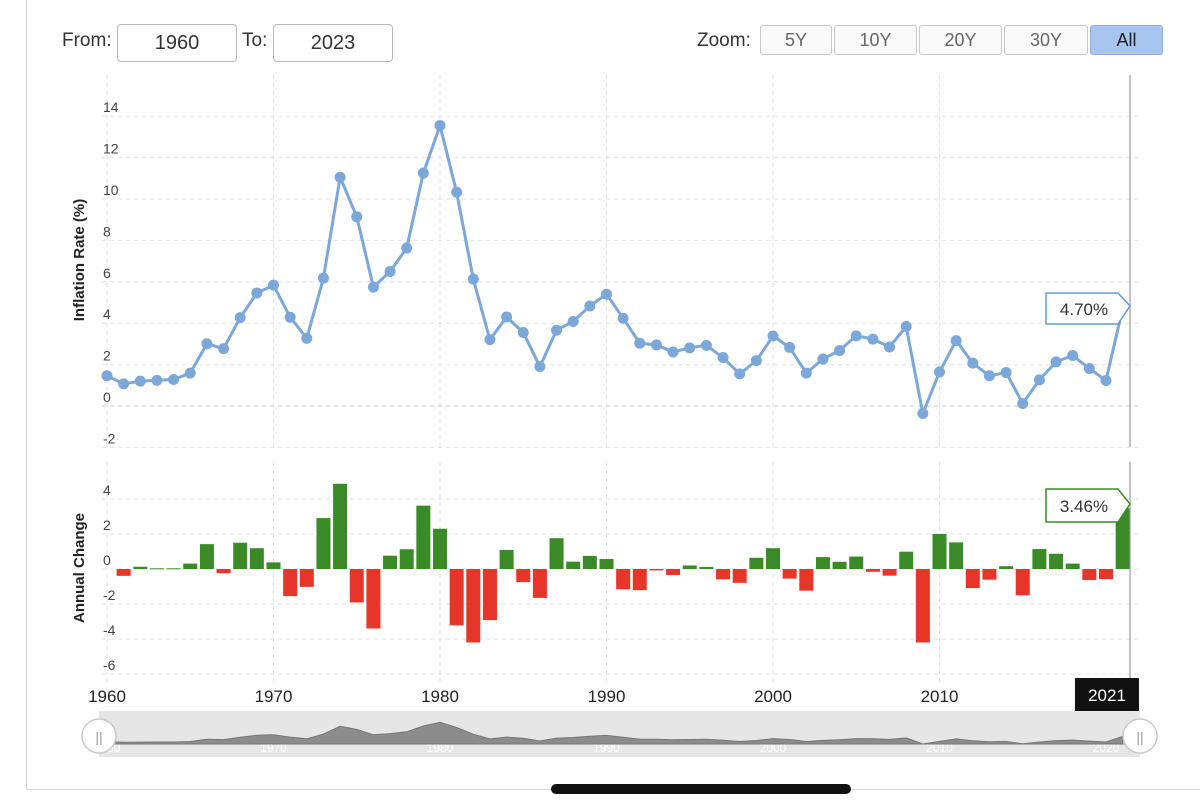 This screenshot has width=1200, height=808. Describe the element at coordinates (107, 696) in the screenshot. I see `x-axis-tick-label: 1960` at that location.